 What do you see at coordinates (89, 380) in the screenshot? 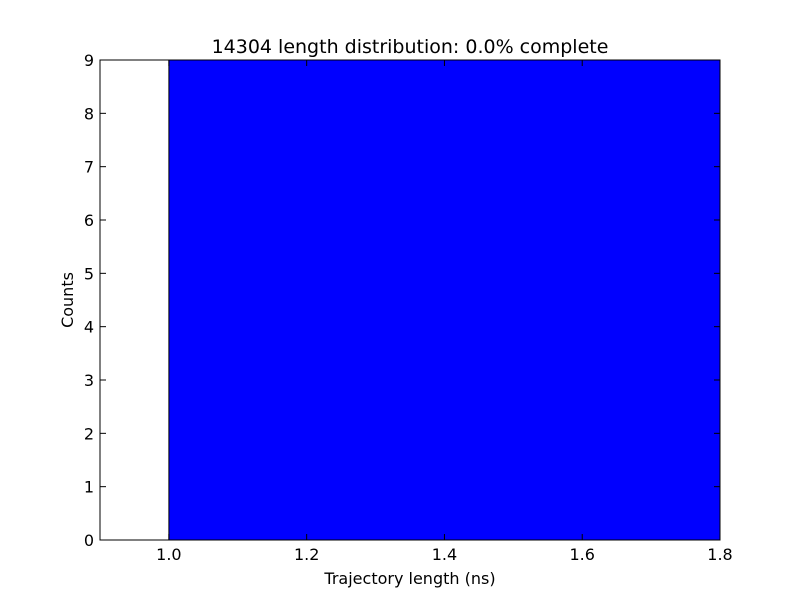
I see `y-tick-label: 3` at bounding box center [89, 380].